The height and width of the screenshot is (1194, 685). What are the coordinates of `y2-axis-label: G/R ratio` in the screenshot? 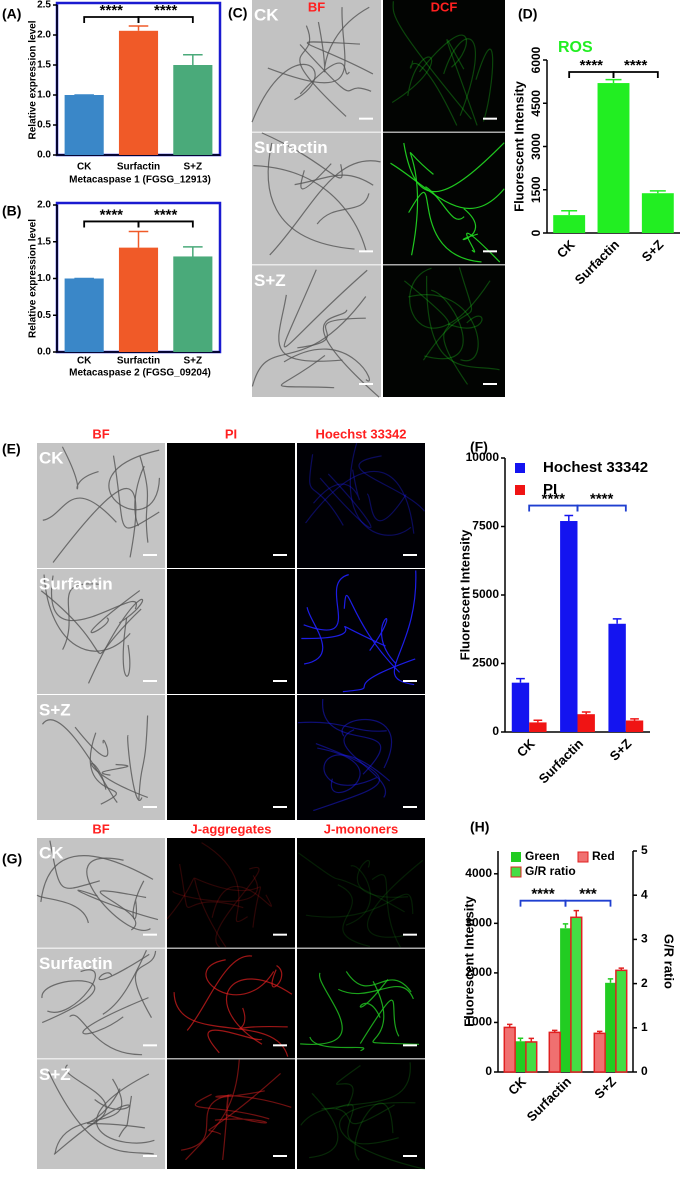 It's located at (669, 961).